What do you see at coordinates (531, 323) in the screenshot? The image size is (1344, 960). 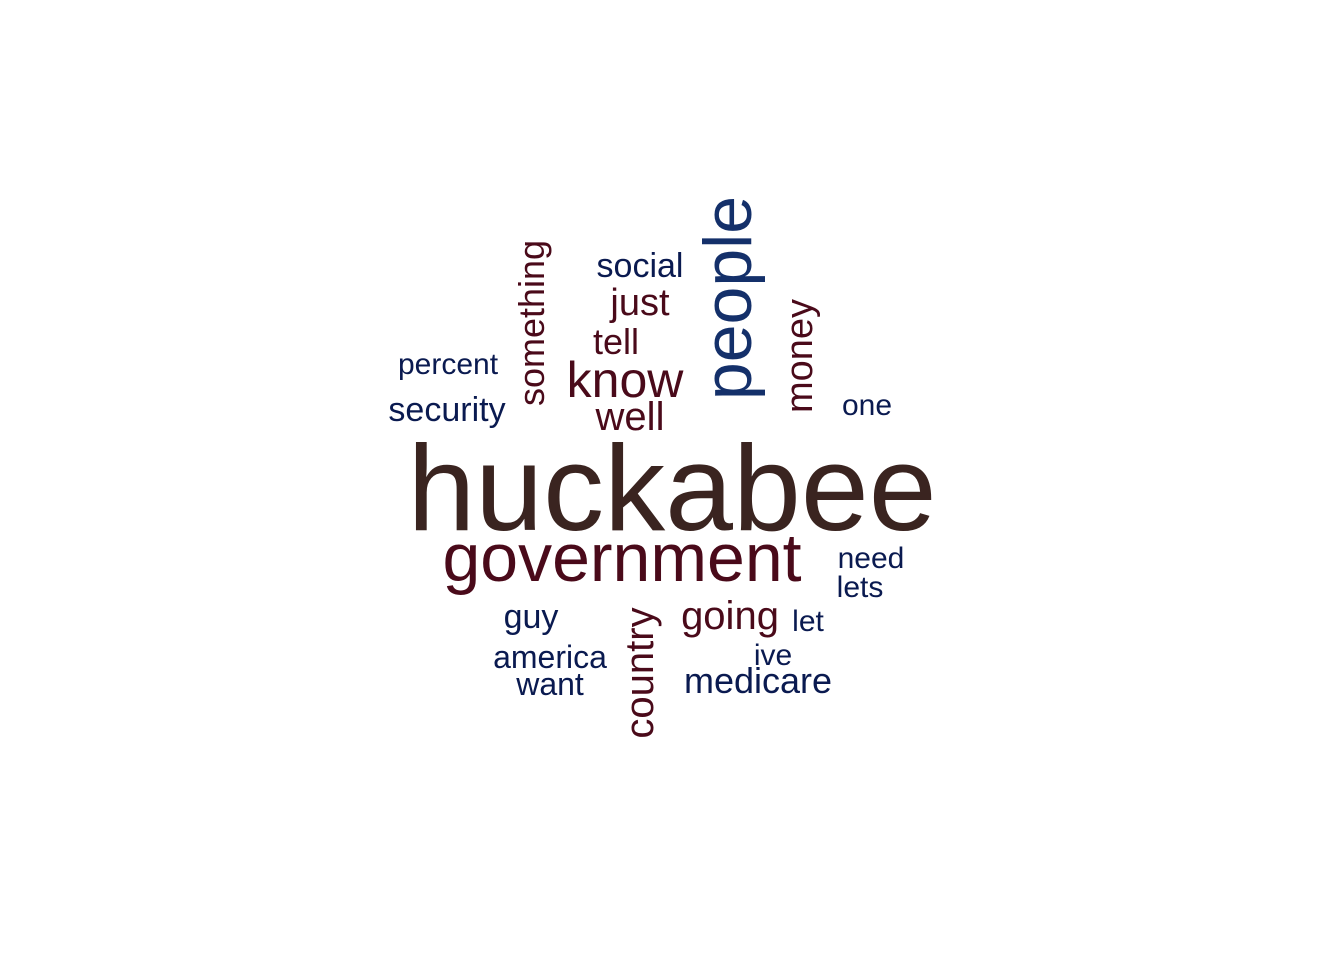 I see `word-something: something` at bounding box center [531, 323].